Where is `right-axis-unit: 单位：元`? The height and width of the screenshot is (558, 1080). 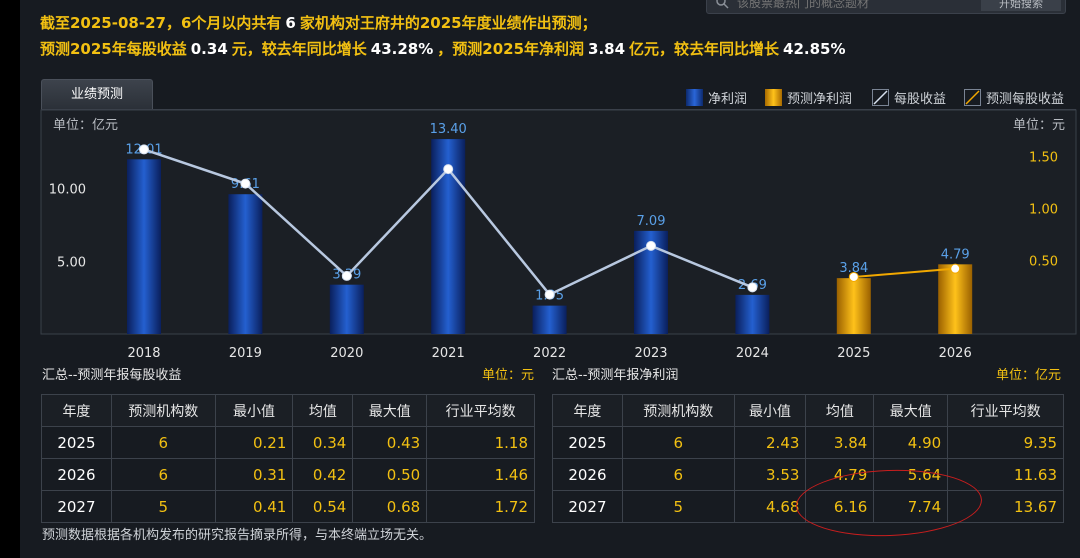 right-axis-unit: 单位：元 is located at coordinates (1039, 125).